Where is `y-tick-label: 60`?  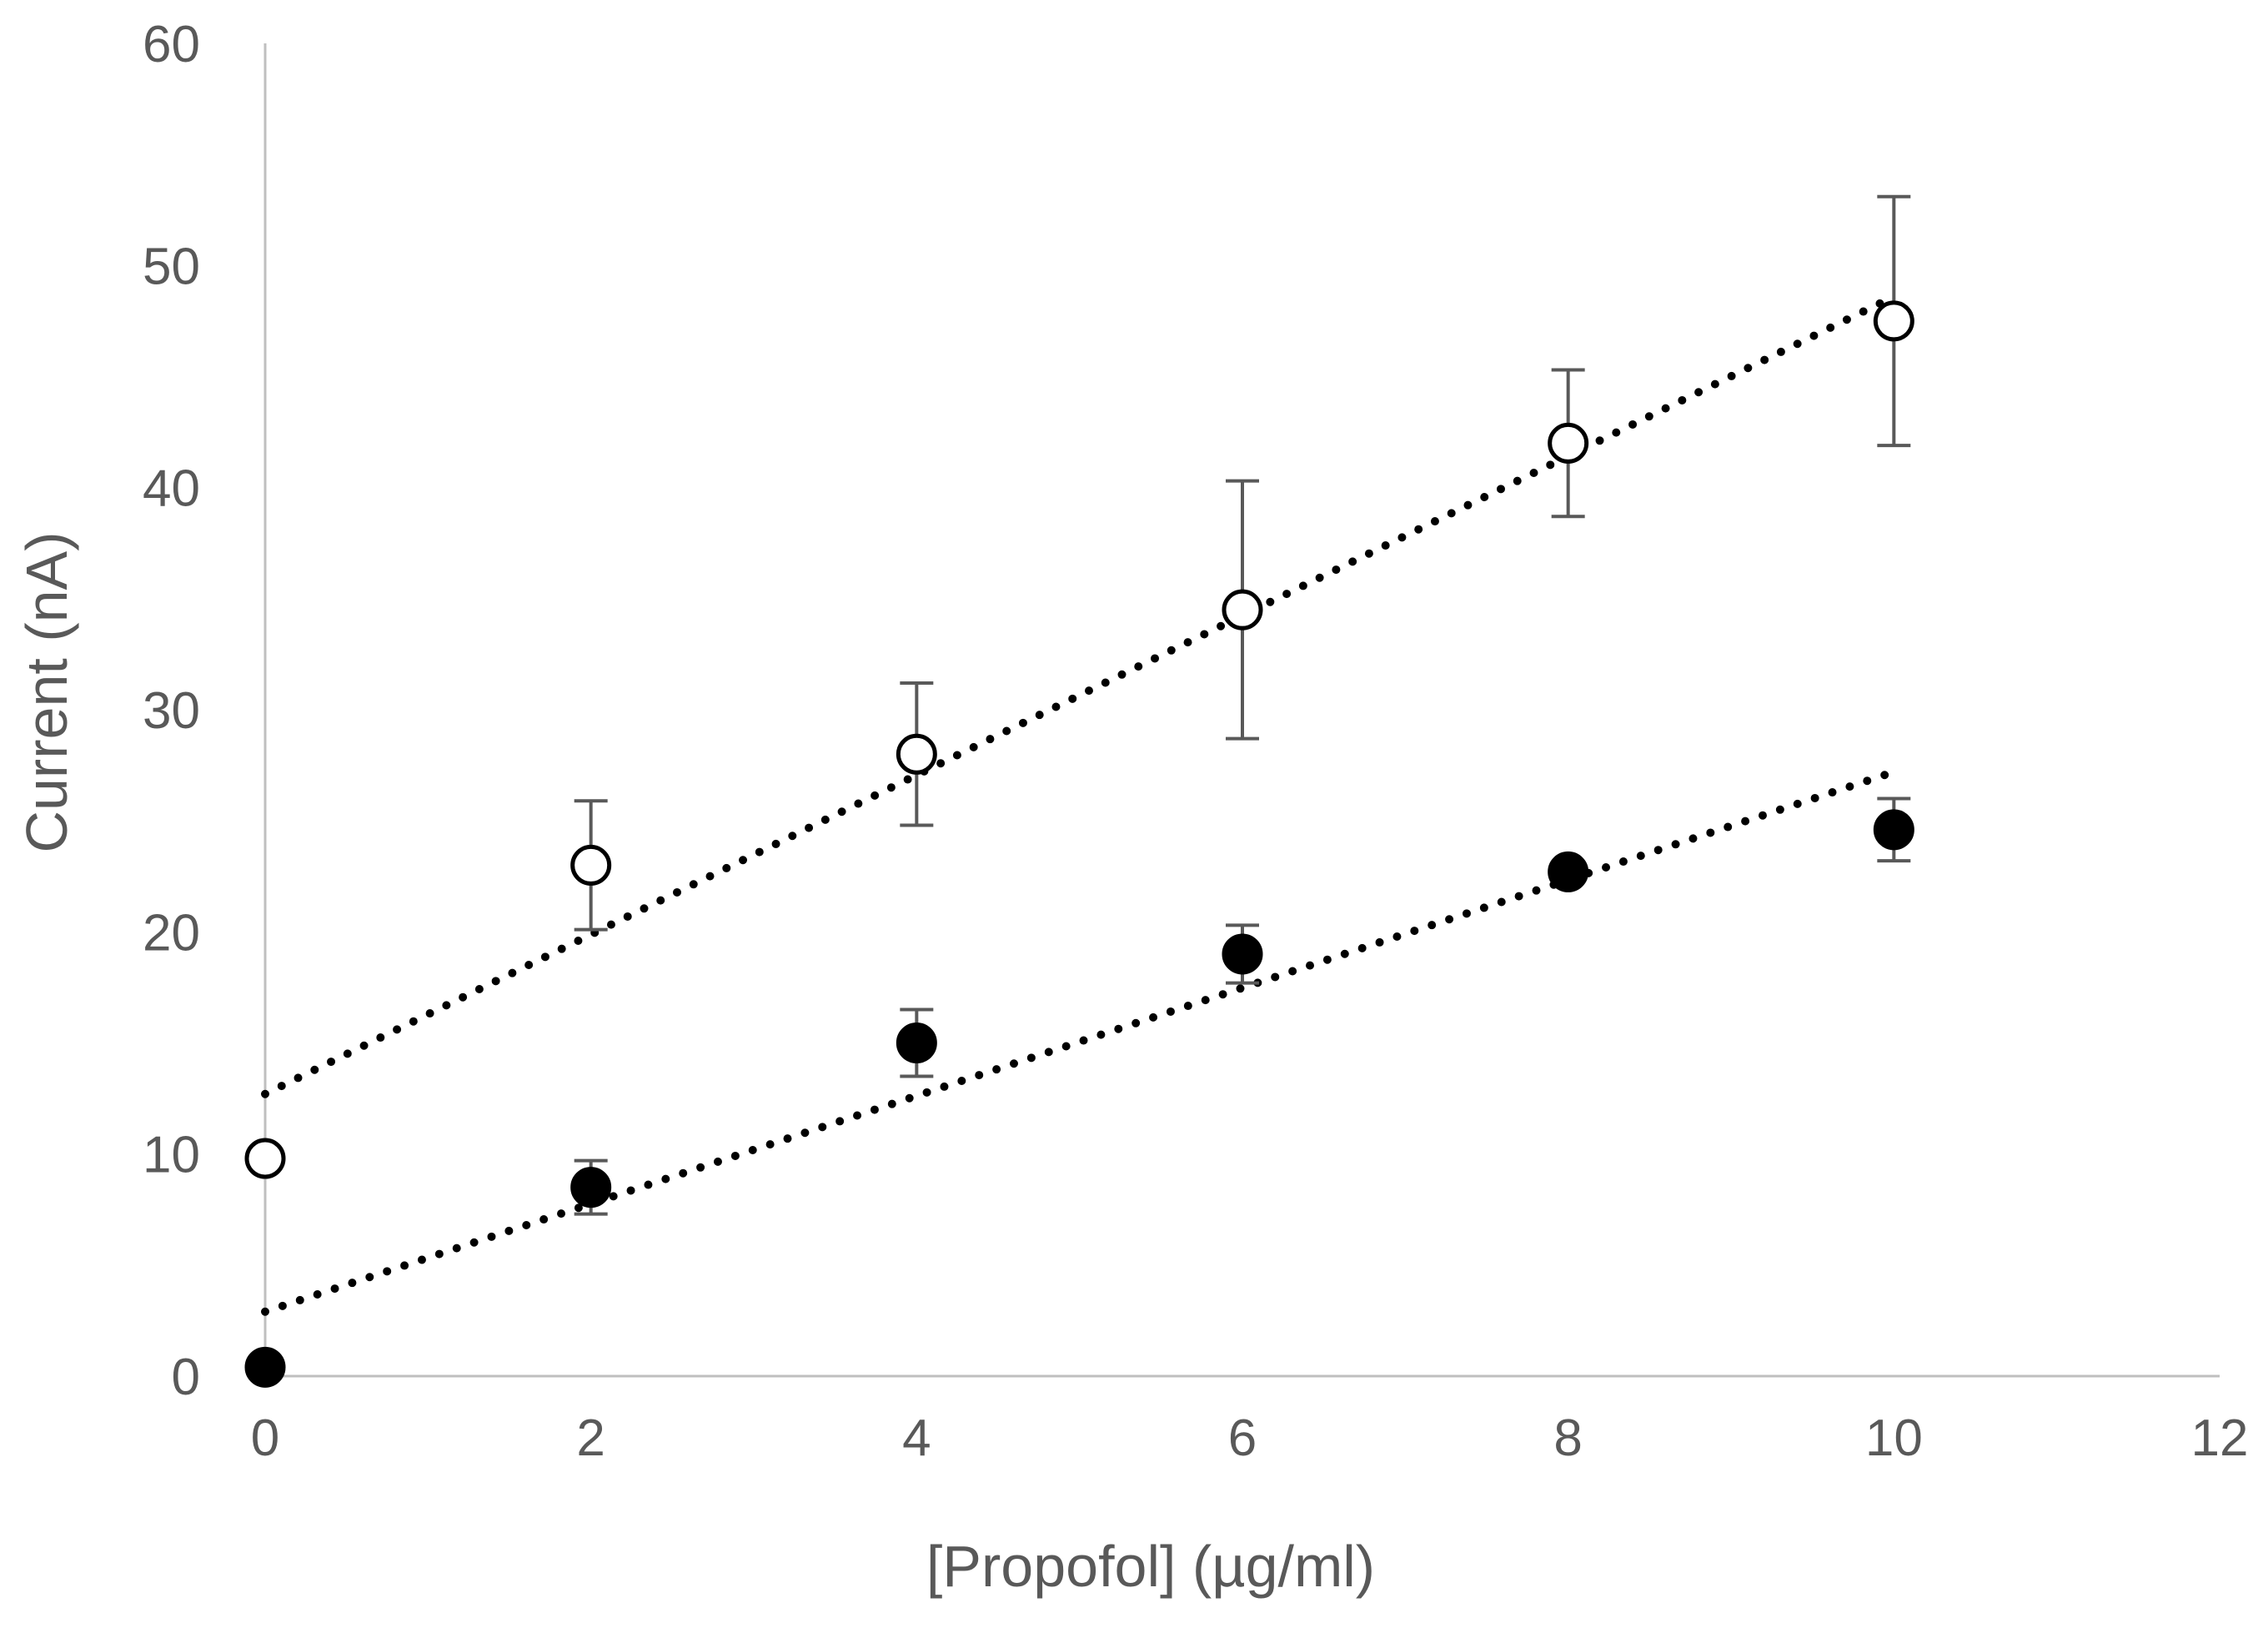 y-tick-label: 60 is located at coordinates (171, 44).